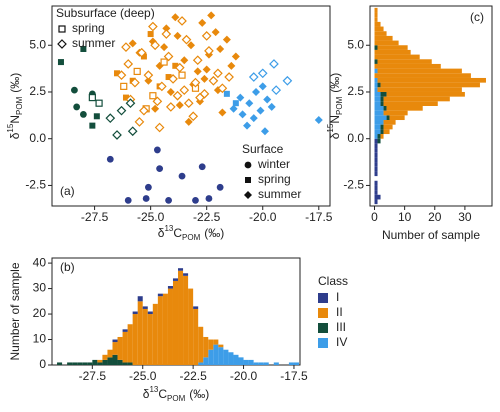 Image resolution: width=500 pixels, height=412 pixels. Describe the element at coordinates (355, 138) in the screenshot. I see `y-tick-label: 0.0` at that location.